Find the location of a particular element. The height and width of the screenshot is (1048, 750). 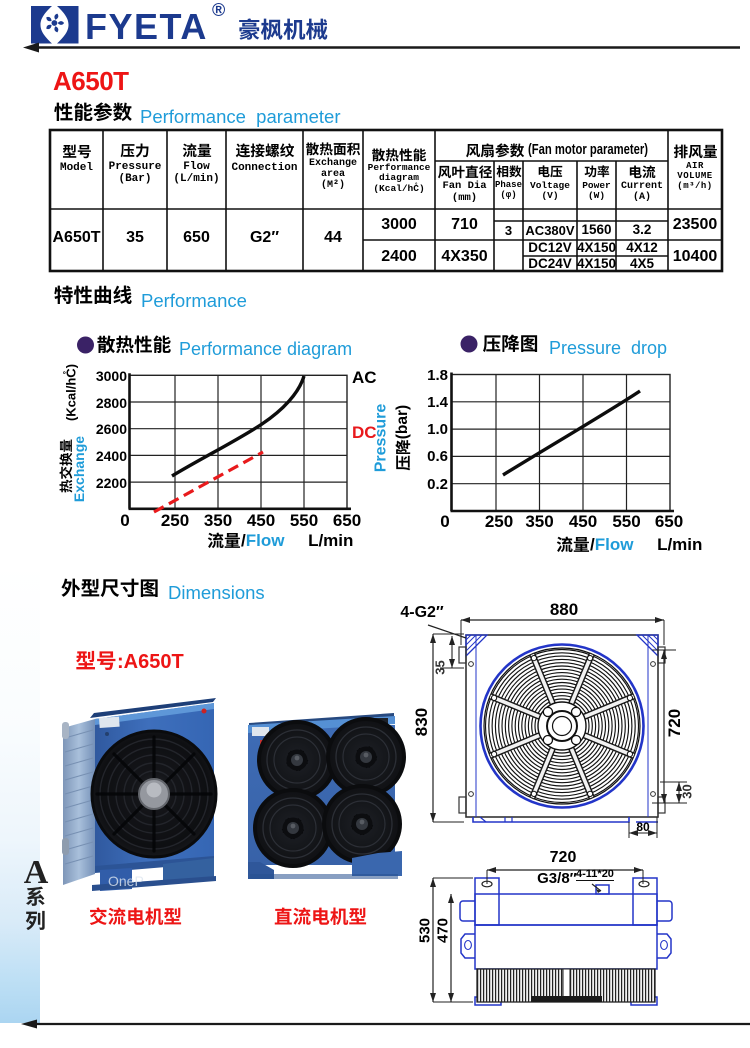

svg-text: OneP is located at coordinates (126, 881).